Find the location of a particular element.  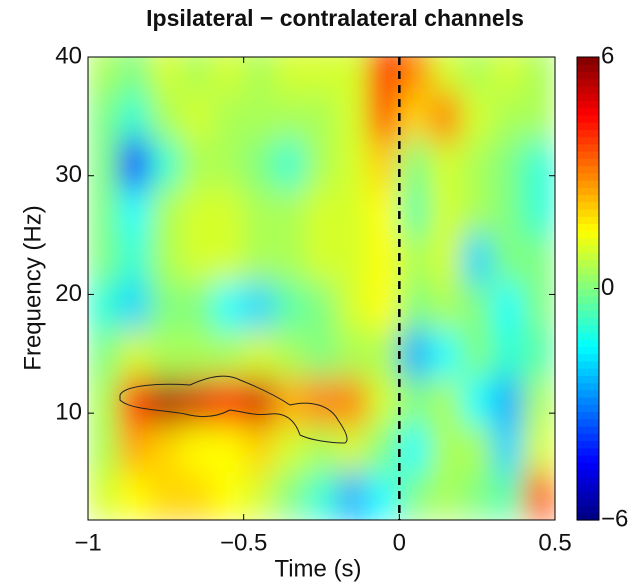

x-axis-label: Time (s) is located at coordinates (317, 568).